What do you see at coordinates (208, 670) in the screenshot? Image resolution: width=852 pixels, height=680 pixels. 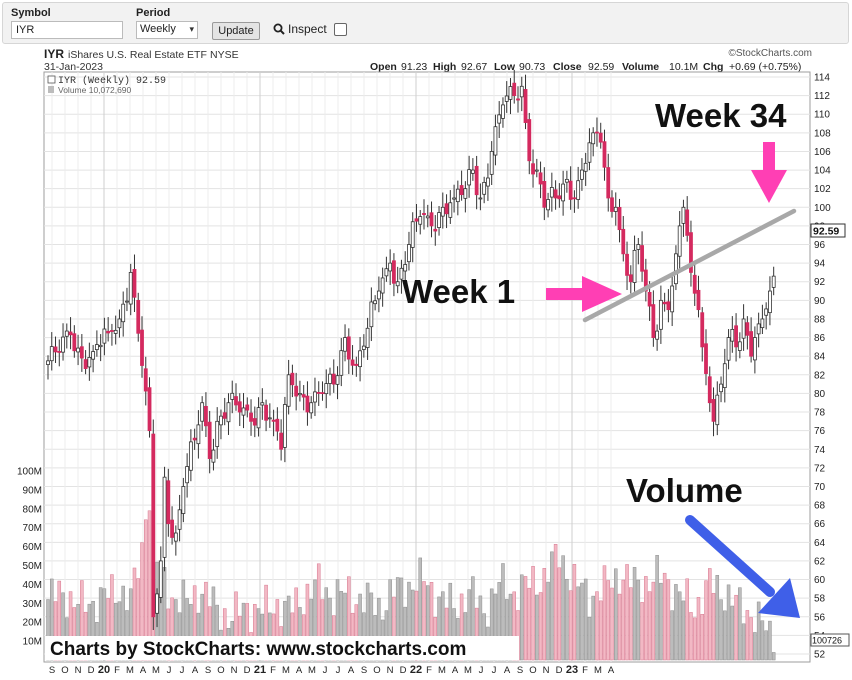 I see `time-tick-label: S` at bounding box center [208, 670].